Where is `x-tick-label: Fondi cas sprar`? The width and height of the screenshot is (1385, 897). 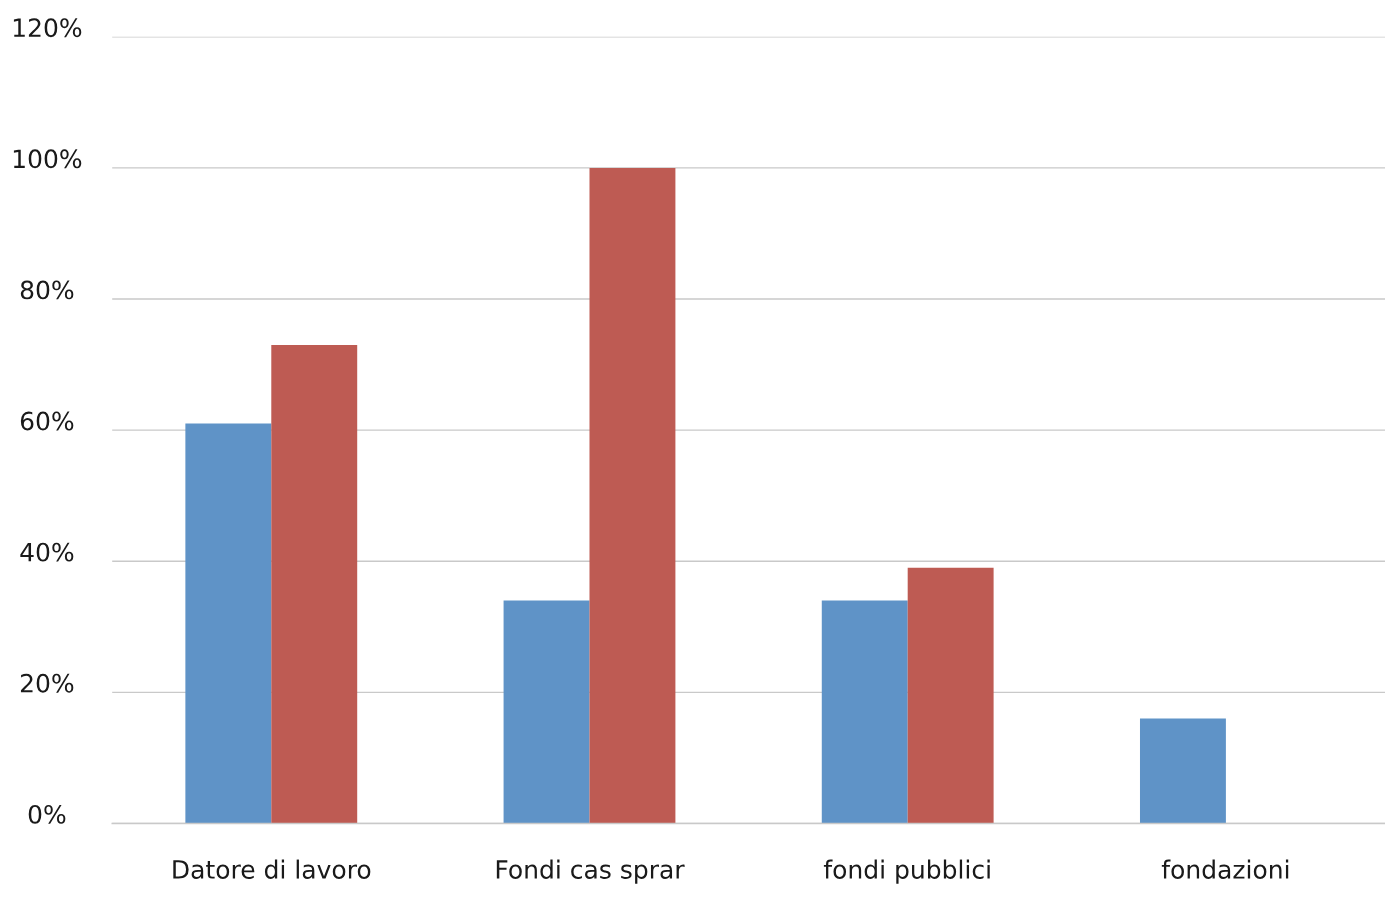
x-tick-label: Fondi cas sprar is located at coordinates (590, 871).